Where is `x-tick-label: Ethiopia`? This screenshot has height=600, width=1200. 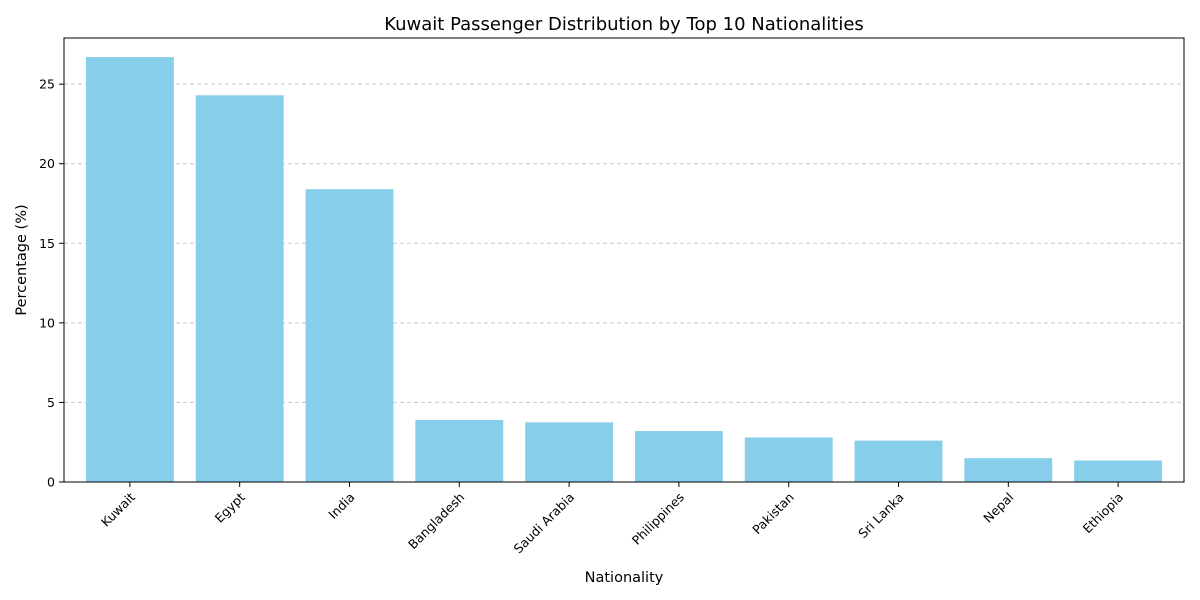 x-tick-label: Ethiopia is located at coordinates (1103, 513).